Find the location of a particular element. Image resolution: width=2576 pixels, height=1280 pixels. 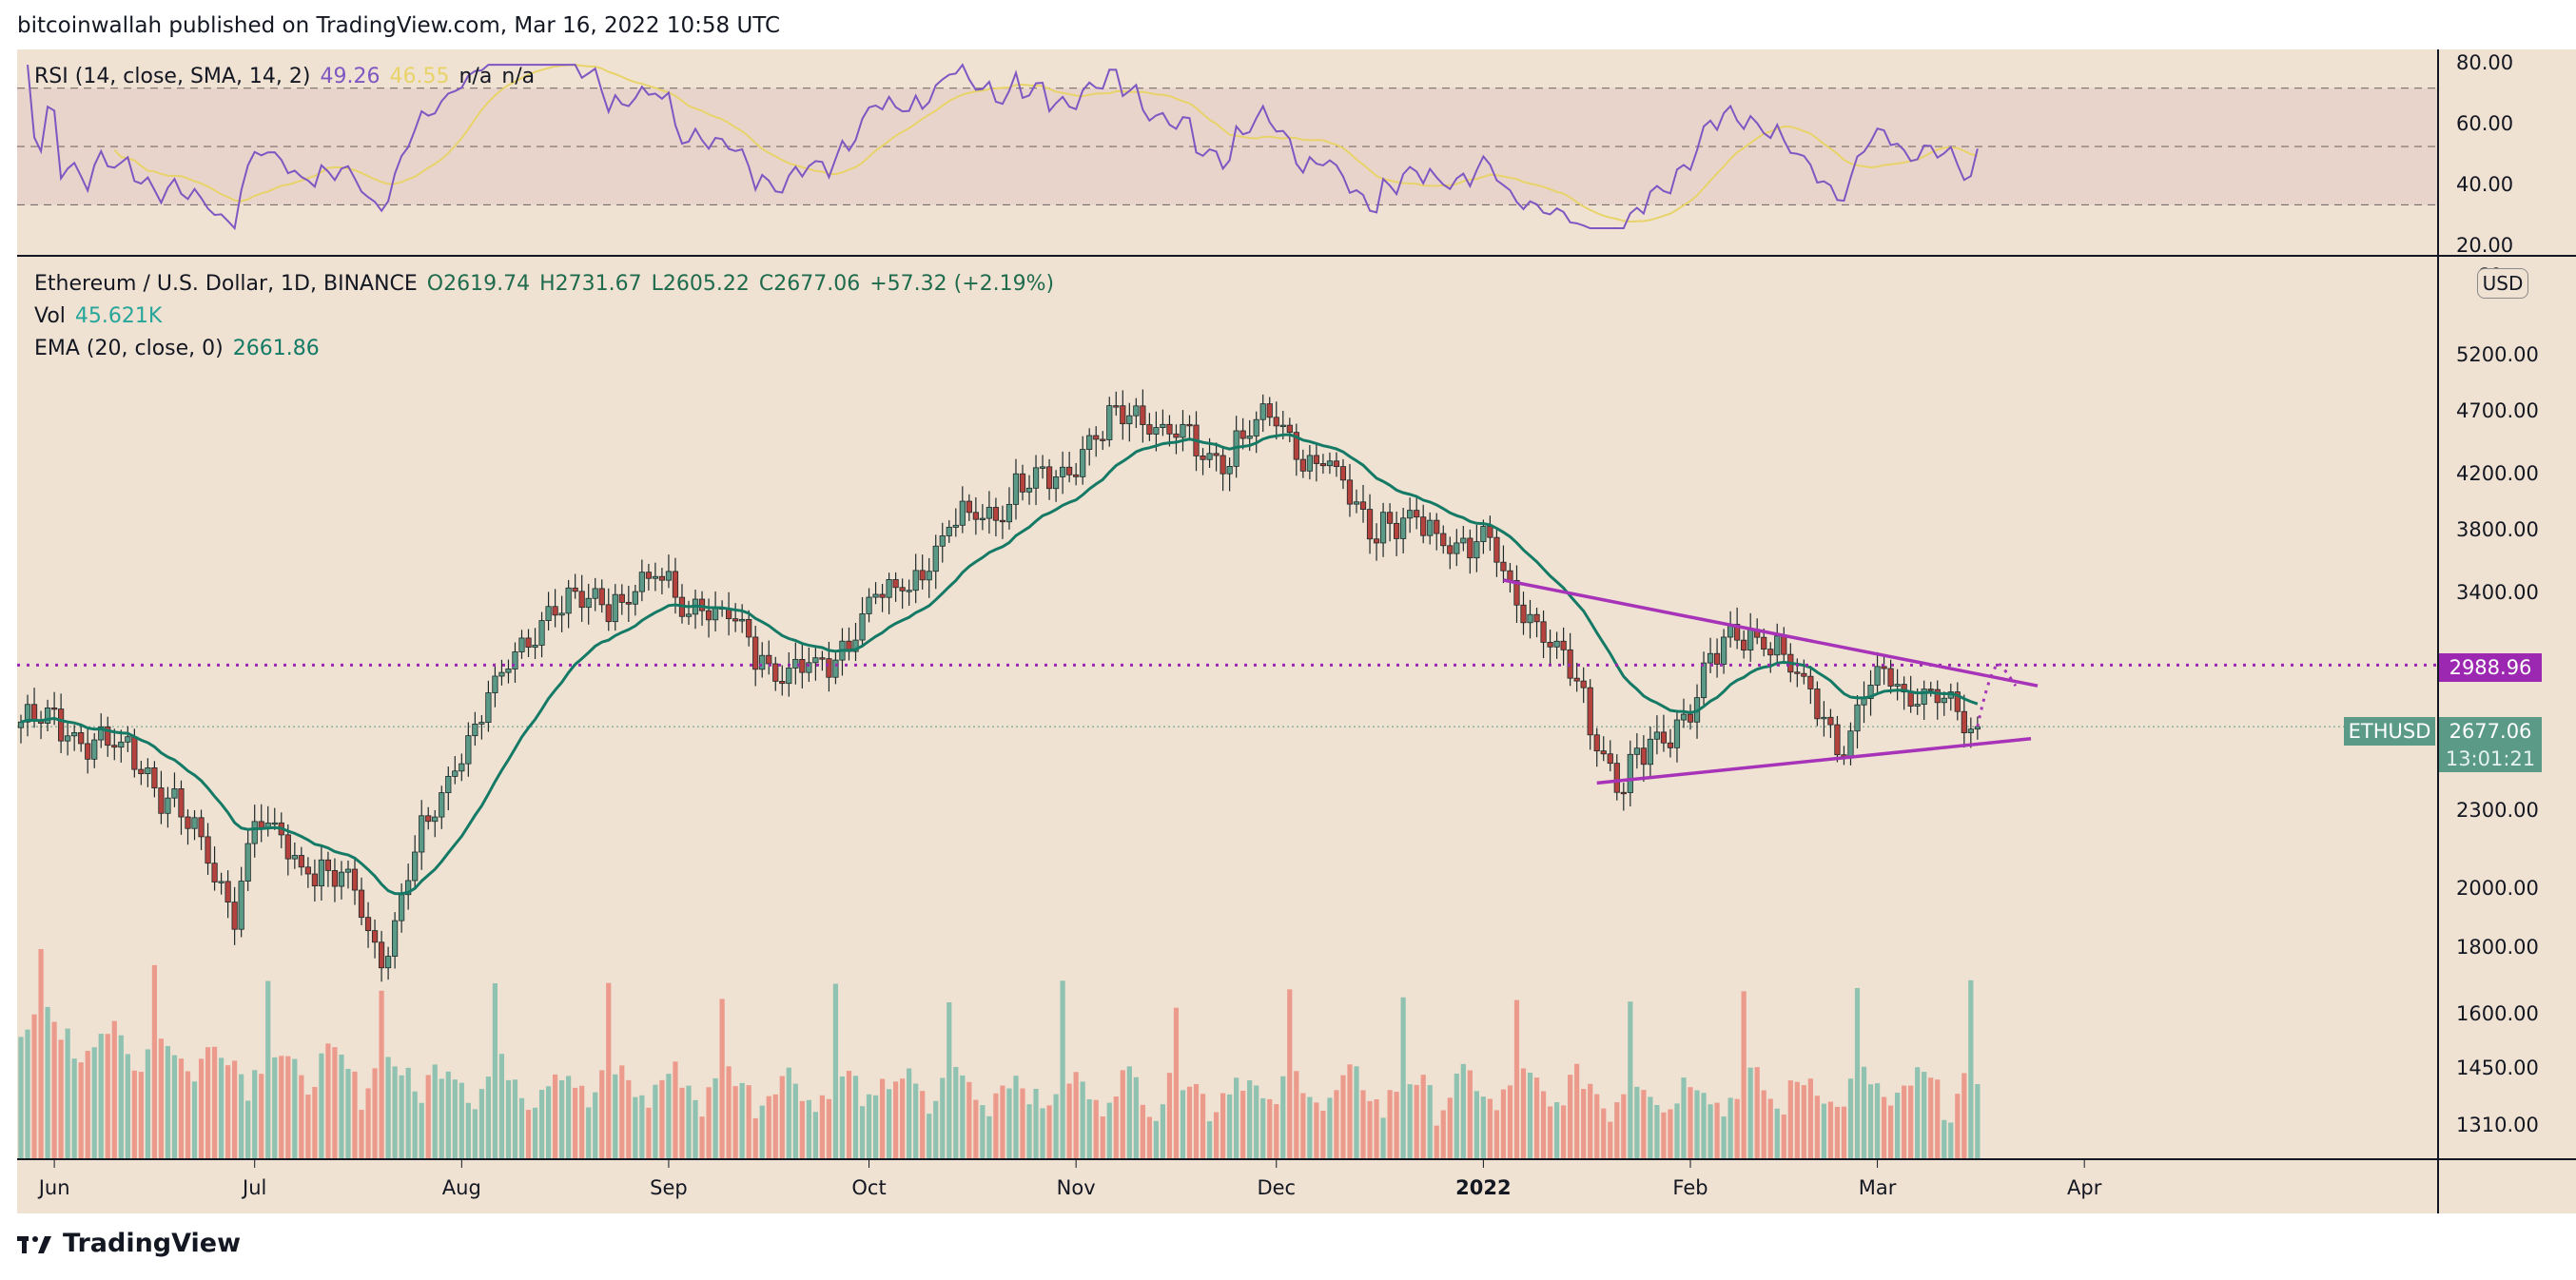

ascending-trendline is located at coordinates (1814, 761).